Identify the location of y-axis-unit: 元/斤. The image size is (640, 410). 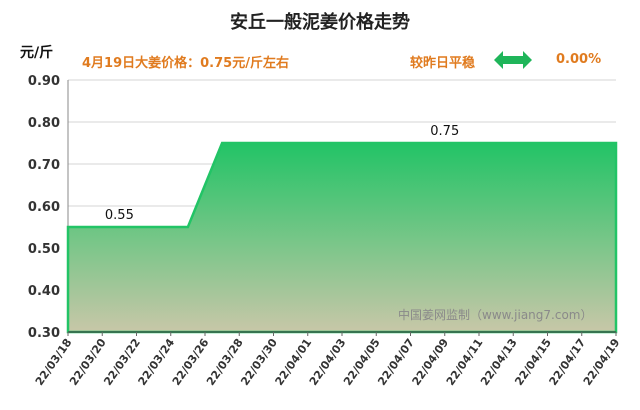
(37, 53).